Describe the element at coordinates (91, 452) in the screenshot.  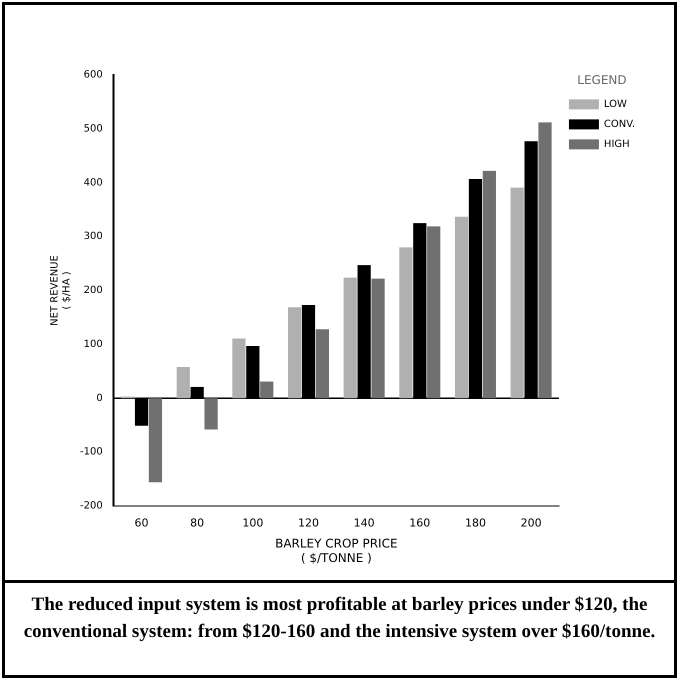
I see `y-tick-label: -100` at that location.